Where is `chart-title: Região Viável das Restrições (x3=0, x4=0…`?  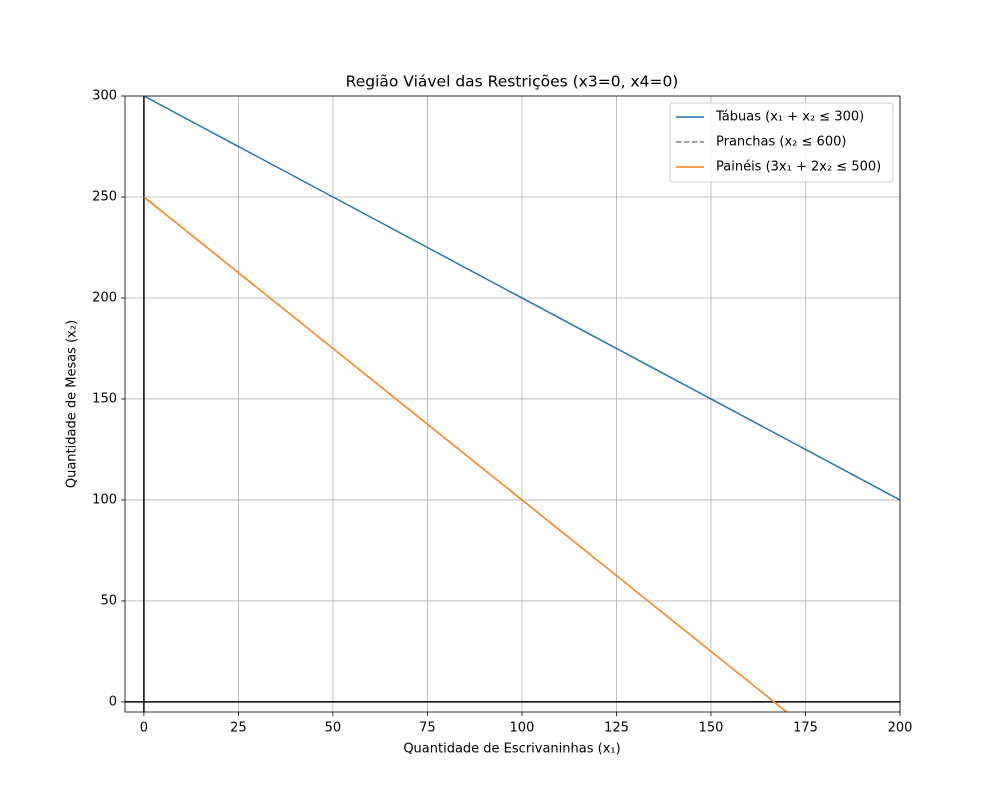
chart-title: Região Viável das Restrições (x3=0, x4=0… is located at coordinates (512, 82).